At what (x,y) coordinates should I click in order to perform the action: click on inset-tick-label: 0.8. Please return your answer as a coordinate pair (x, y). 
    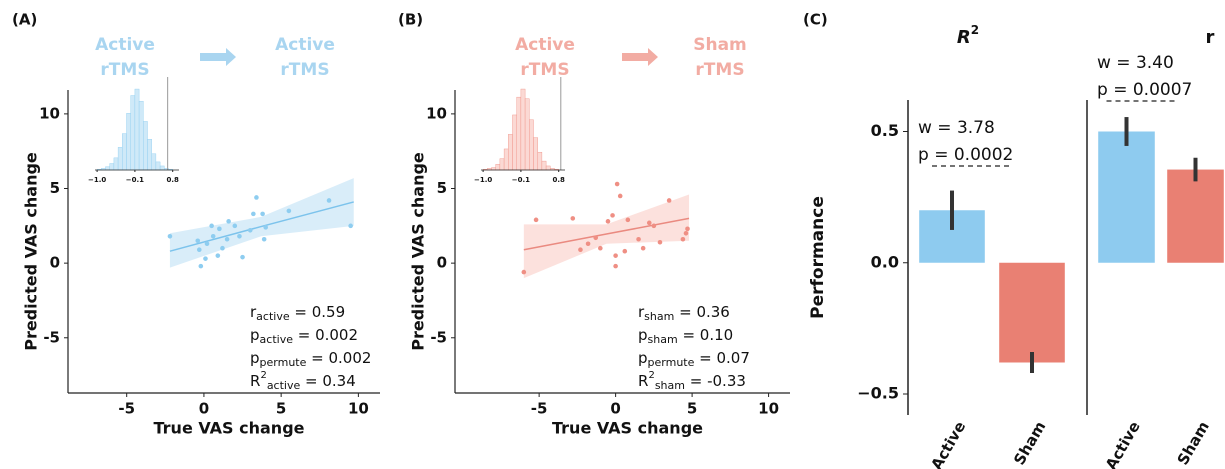
    Looking at the image, I should click on (172, 180).